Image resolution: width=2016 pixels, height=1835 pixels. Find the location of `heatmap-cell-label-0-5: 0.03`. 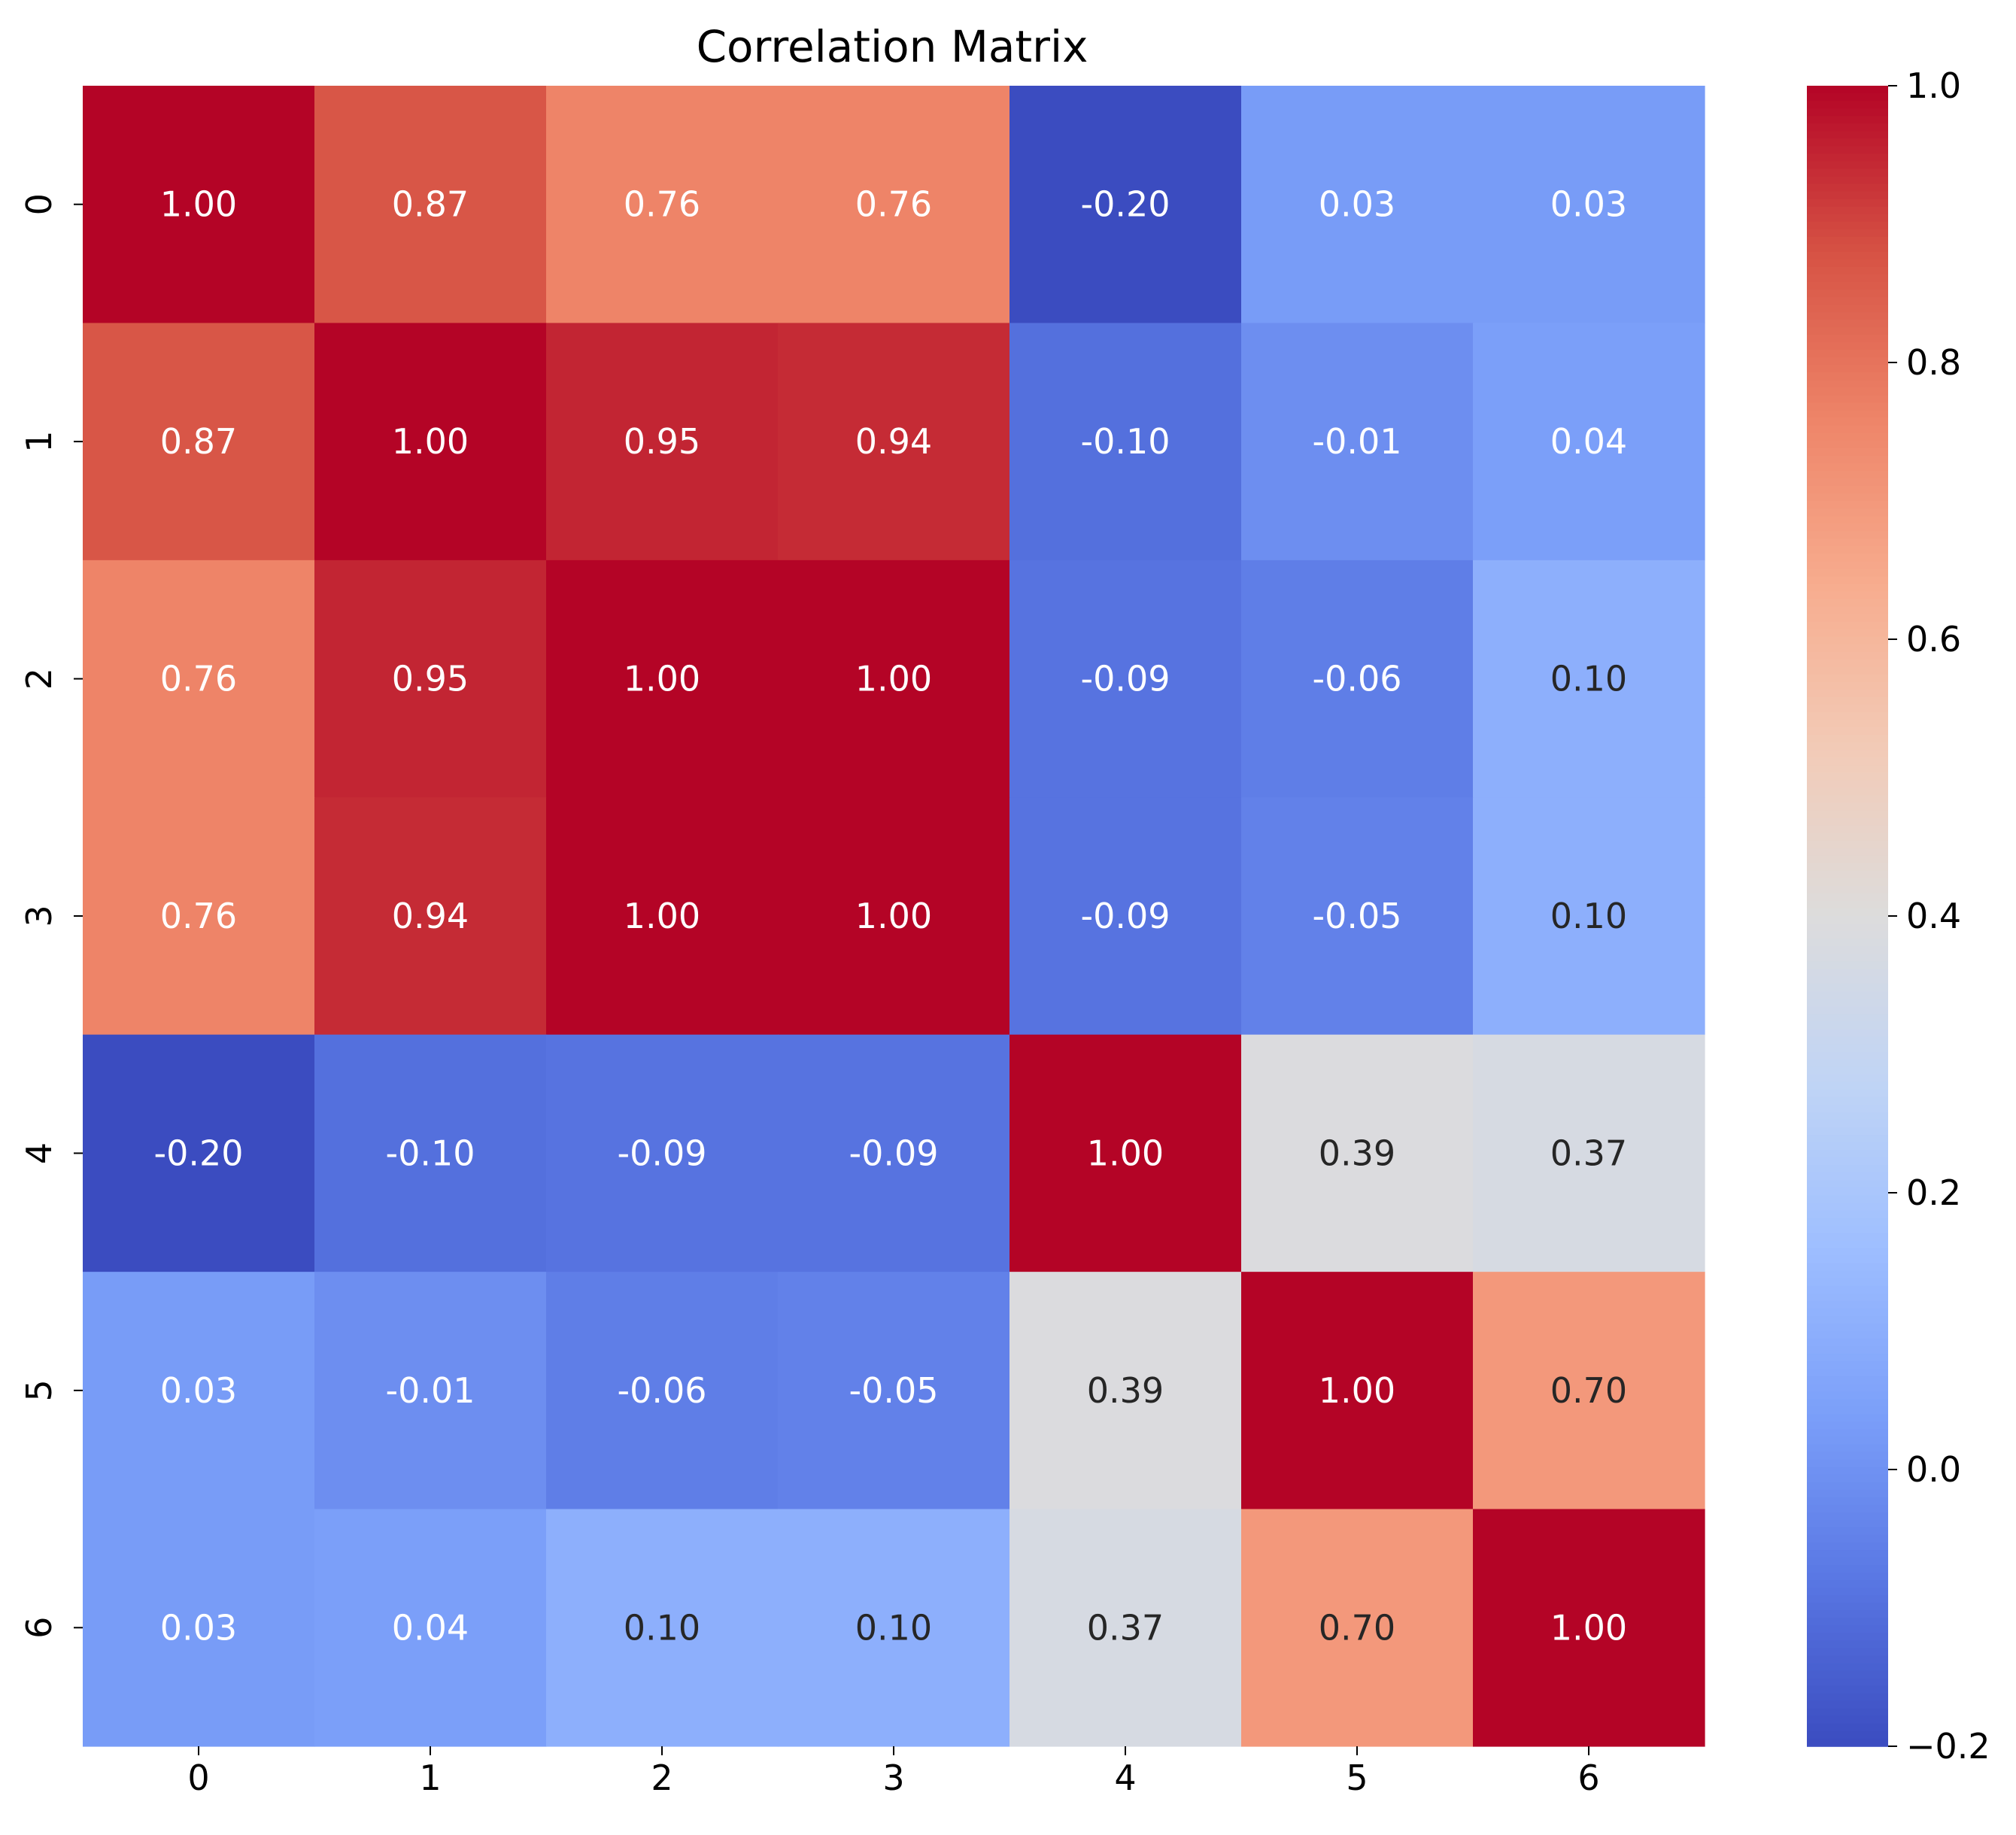

heatmap-cell-label-0-5: 0.03 is located at coordinates (1357, 204).